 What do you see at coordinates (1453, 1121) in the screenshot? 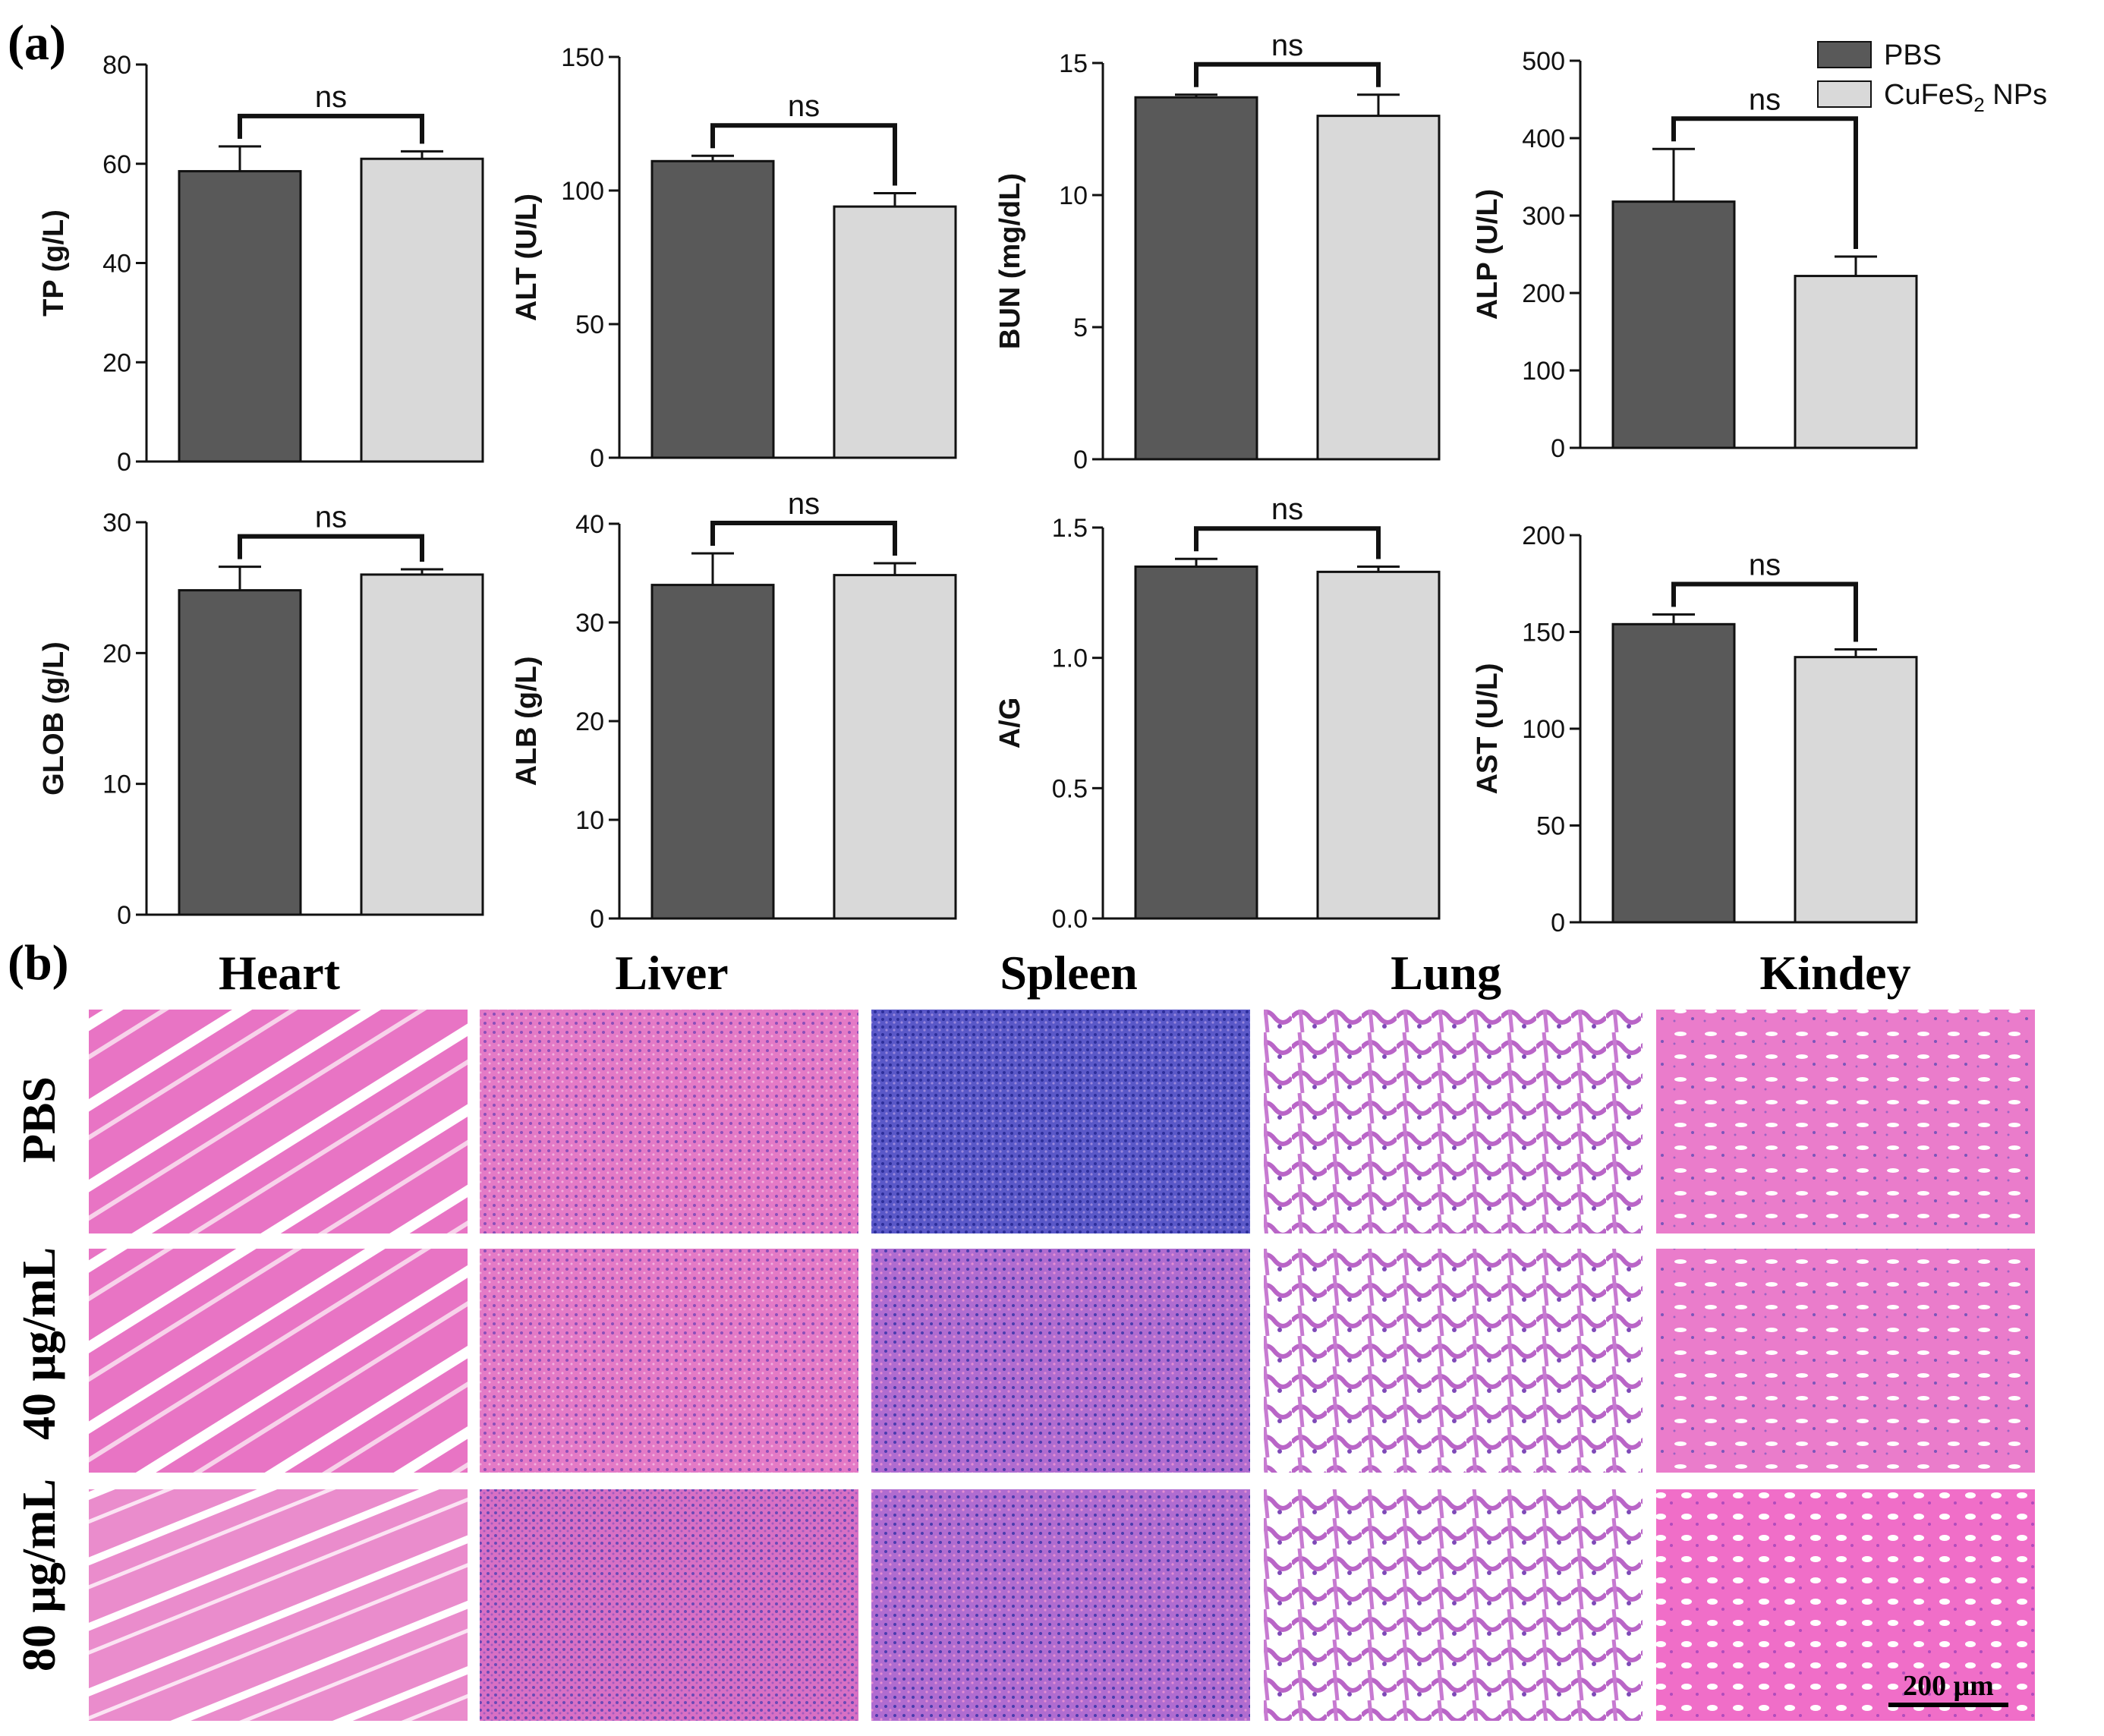
I see `histology-lung-pbs` at bounding box center [1453, 1121].